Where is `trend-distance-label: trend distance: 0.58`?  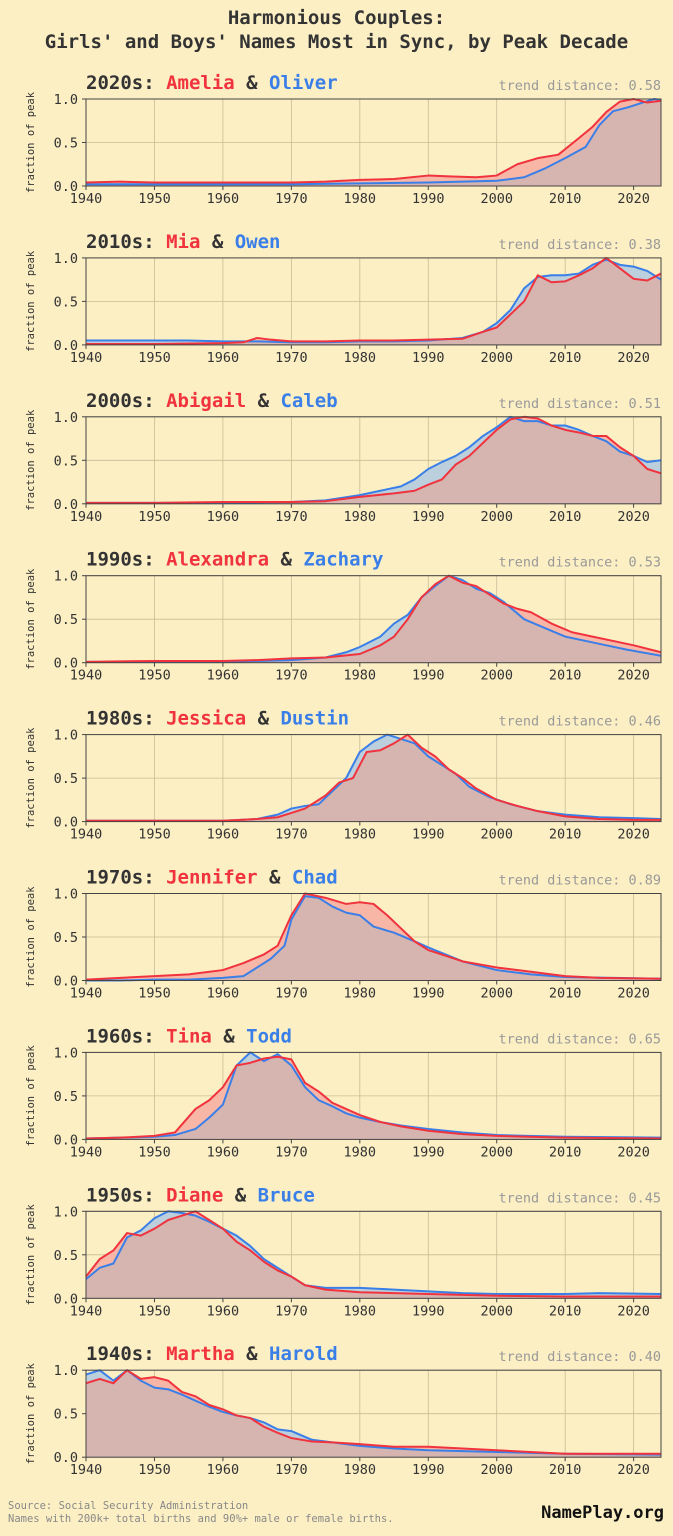 trend-distance-label: trend distance: 0.58 is located at coordinates (579, 86).